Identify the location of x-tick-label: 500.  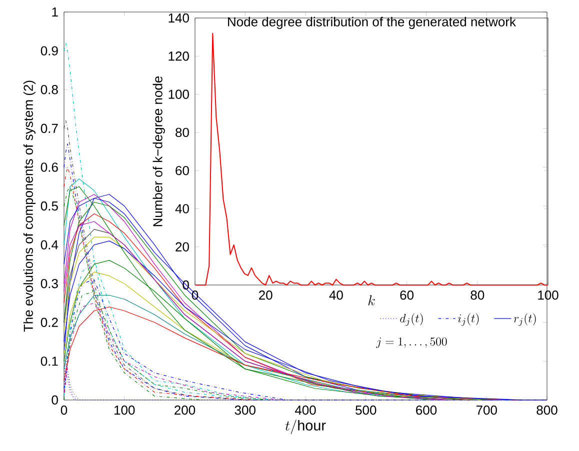
(366, 410).